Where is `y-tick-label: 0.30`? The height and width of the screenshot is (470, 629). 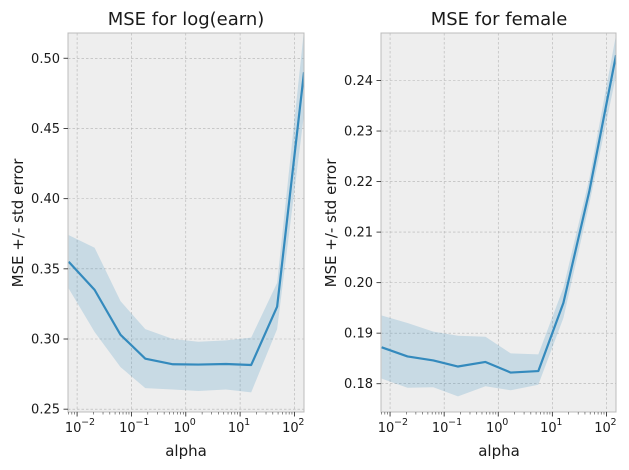
y-tick-label: 0.30 is located at coordinates (45, 340).